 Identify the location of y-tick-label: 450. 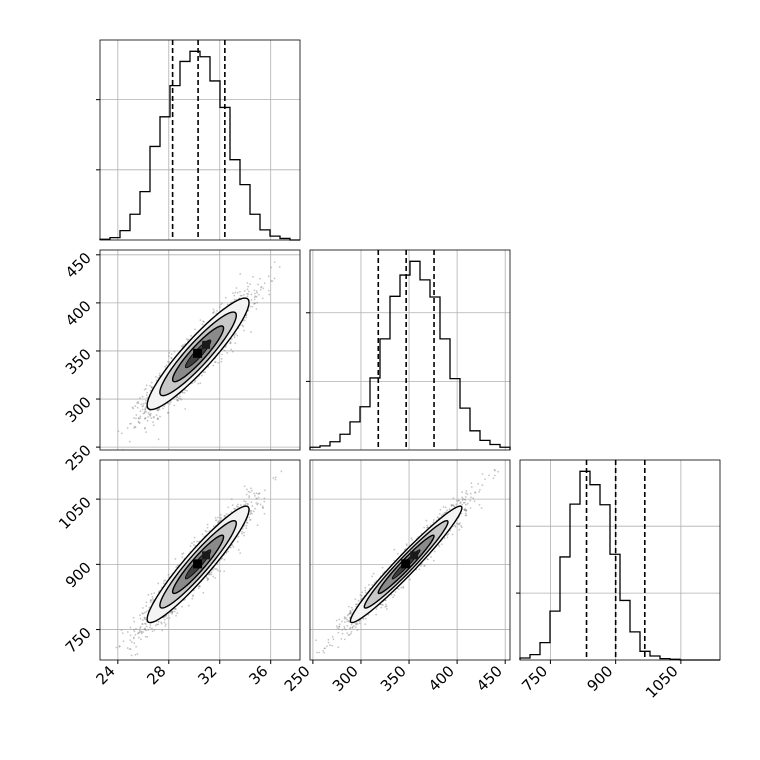
(78, 265).